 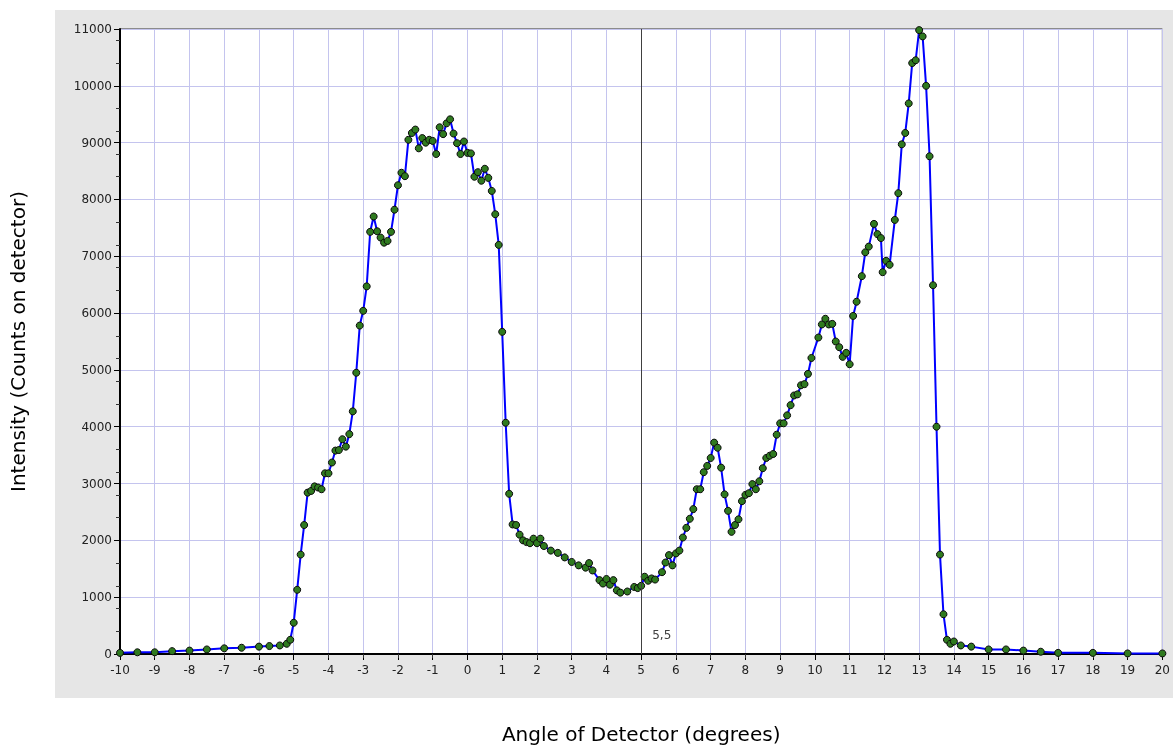 What do you see at coordinates (96, 540) in the screenshot?
I see `y-tick-label: 2000` at bounding box center [96, 540].